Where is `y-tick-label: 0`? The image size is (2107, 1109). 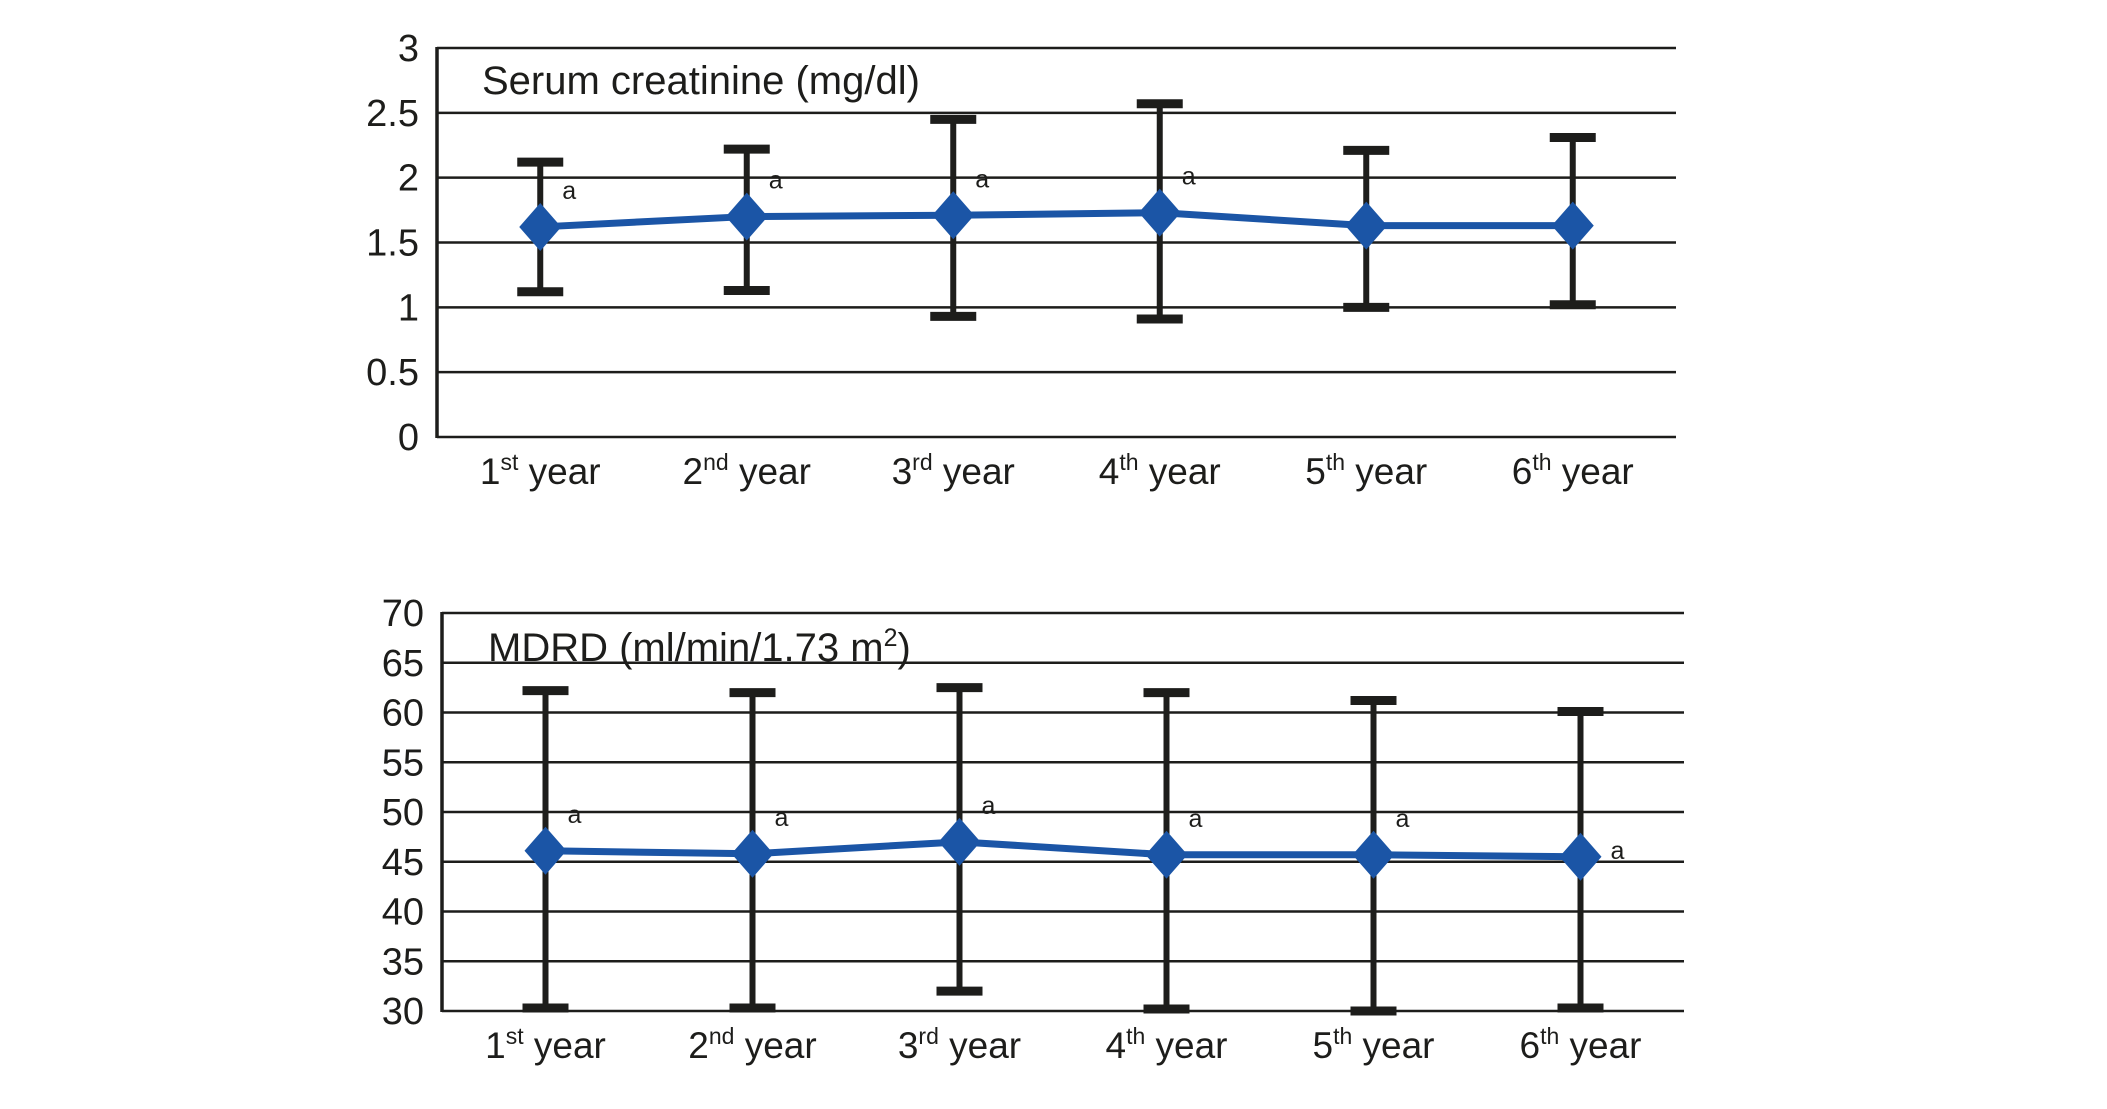 y-tick-label: 0 is located at coordinates (408, 438).